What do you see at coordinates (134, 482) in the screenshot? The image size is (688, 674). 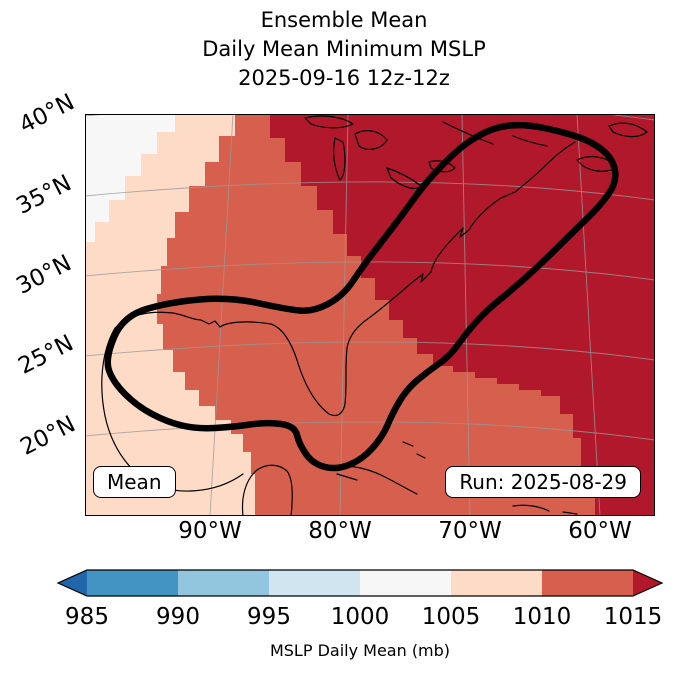 I see `mean-annotation-box: Mean` at bounding box center [134, 482].